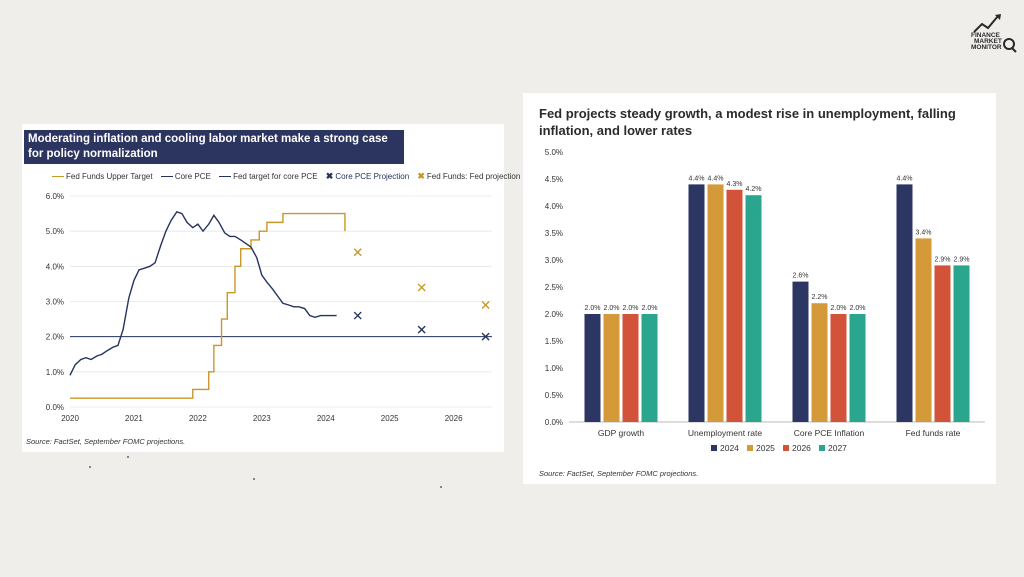 This screenshot has height=577, width=1024. What do you see at coordinates (621, 433) in the screenshot?
I see `category-label: GDP growth` at bounding box center [621, 433].